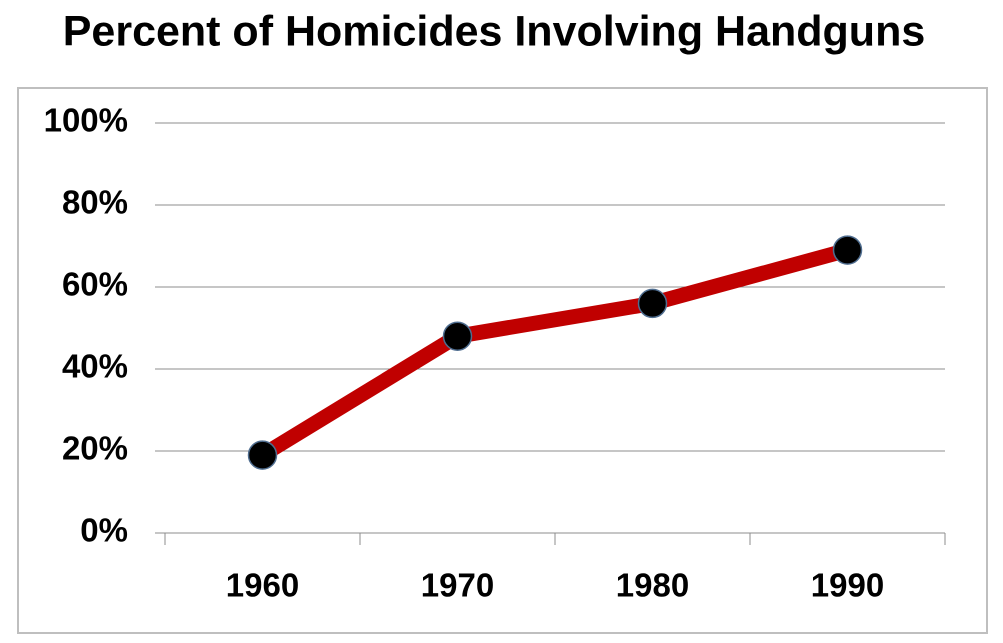 This screenshot has width=1003, height=643. What do you see at coordinates (95, 448) in the screenshot?
I see `y-tick-label: 20%` at bounding box center [95, 448].